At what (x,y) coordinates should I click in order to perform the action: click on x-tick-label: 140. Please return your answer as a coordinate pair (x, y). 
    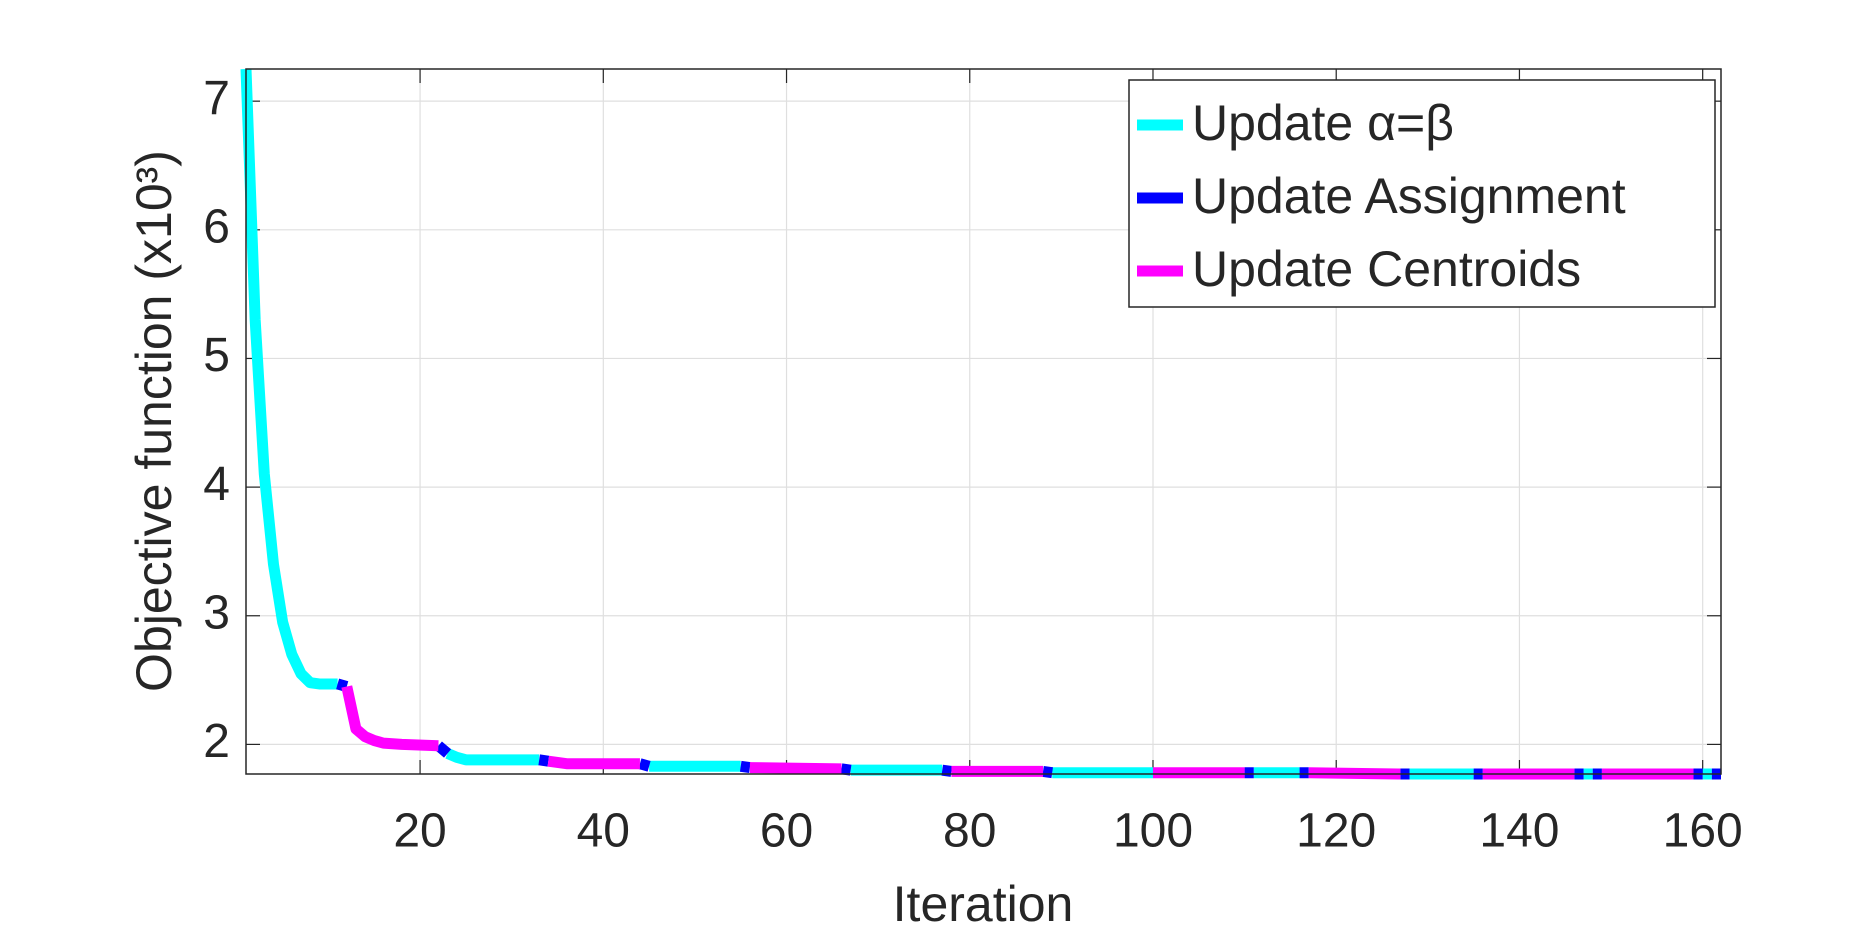
    Looking at the image, I should click on (1519, 831).